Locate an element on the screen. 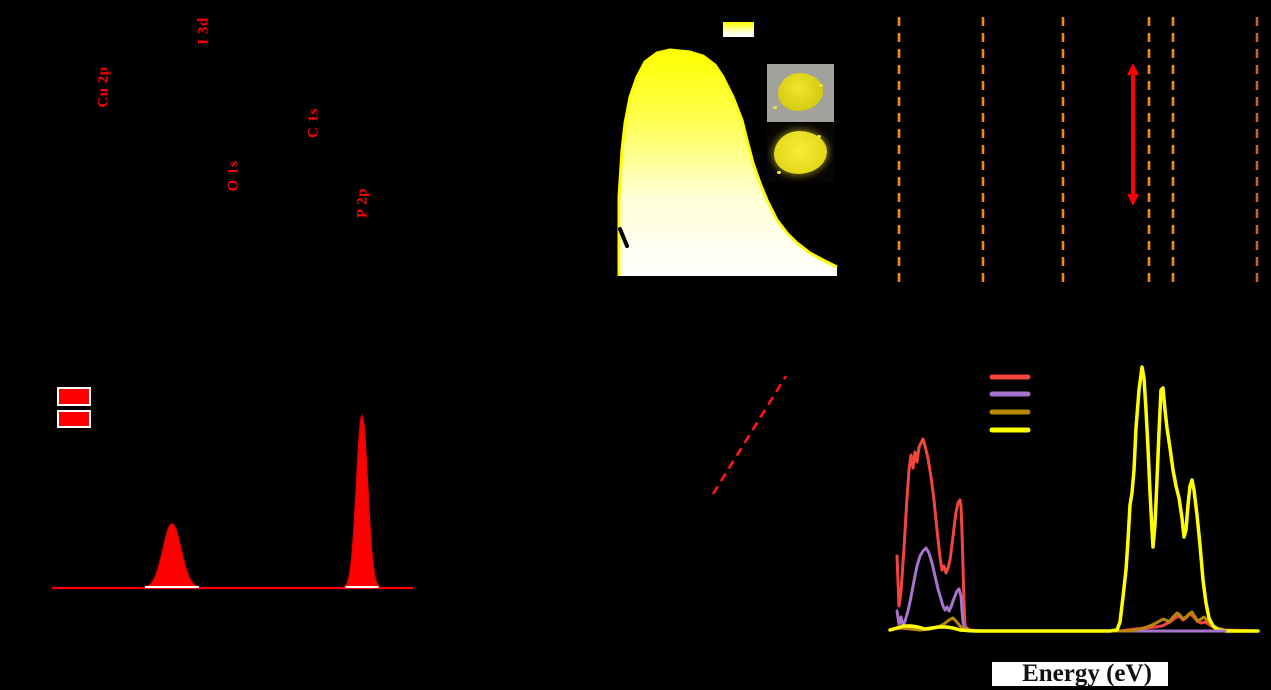 The image size is (1271, 690). bandgap-dashed-line is located at coordinates (749, 435).